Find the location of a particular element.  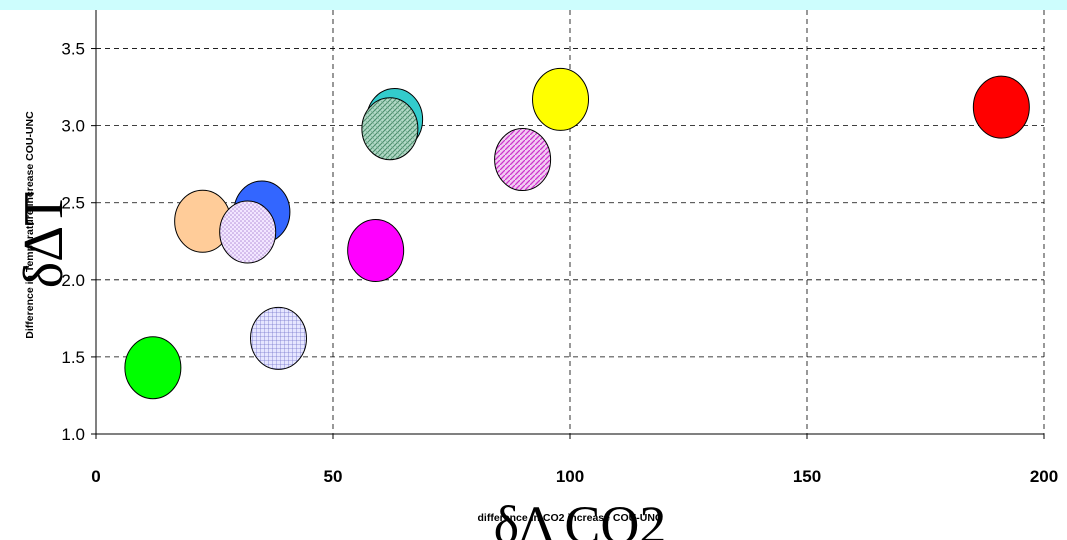

y-tick-label: 1.0 is located at coordinates (73, 434).